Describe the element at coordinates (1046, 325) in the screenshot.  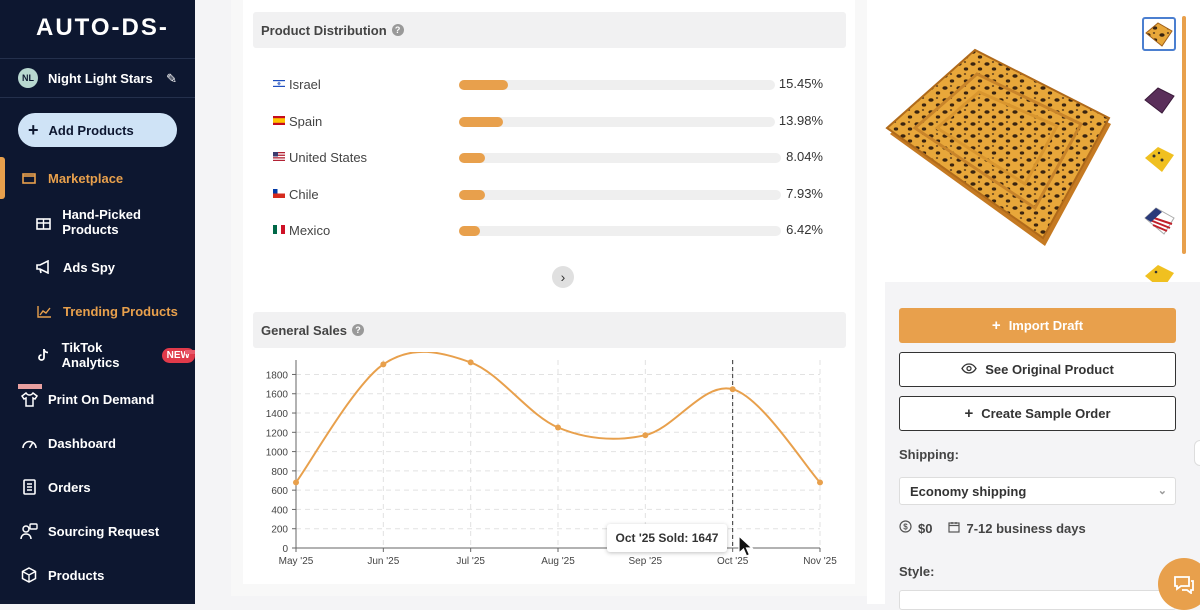
I see `button-label: Import Draft` at that location.